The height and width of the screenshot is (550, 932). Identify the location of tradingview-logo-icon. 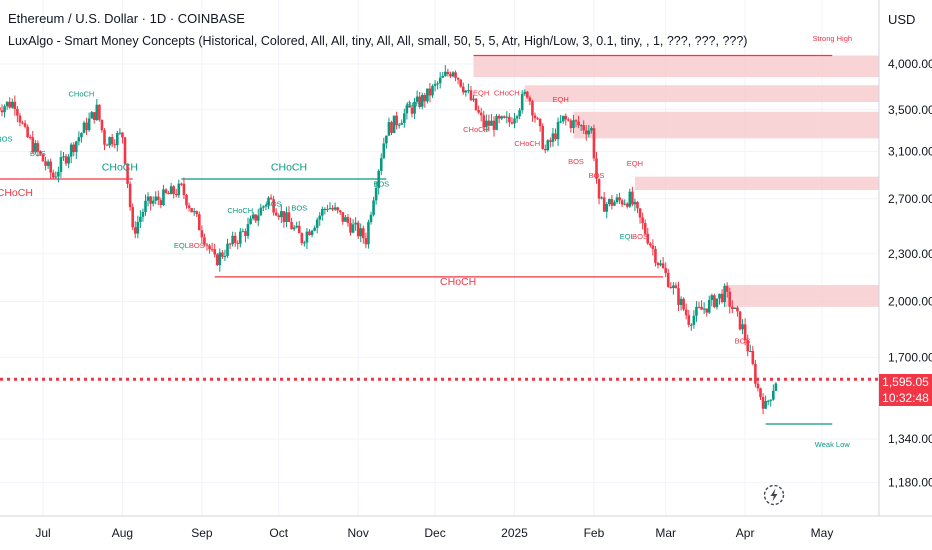
(774, 495).